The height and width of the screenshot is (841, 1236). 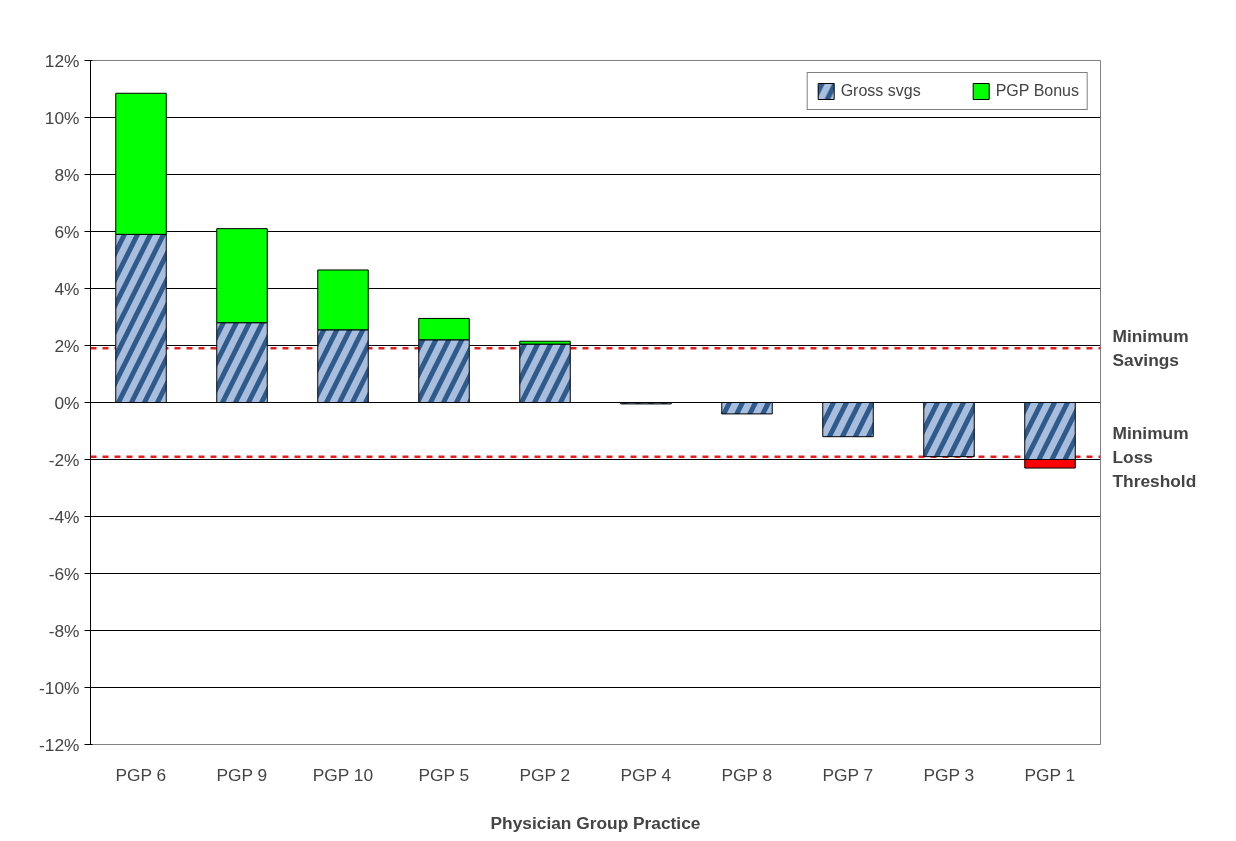 What do you see at coordinates (59, 687) in the screenshot?
I see `y-tick-label: -10%` at bounding box center [59, 687].